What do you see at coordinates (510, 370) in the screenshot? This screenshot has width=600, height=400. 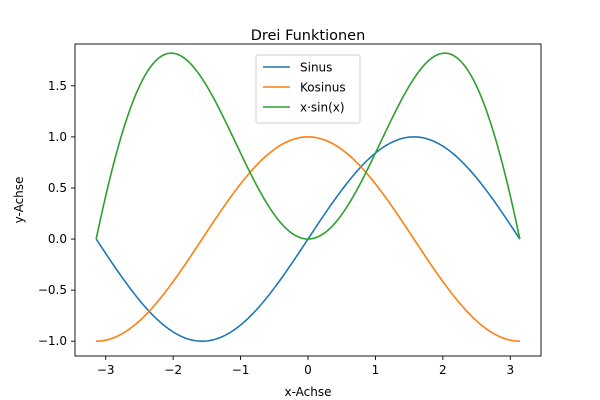 I see `x-tick-label: 3` at bounding box center [510, 370].